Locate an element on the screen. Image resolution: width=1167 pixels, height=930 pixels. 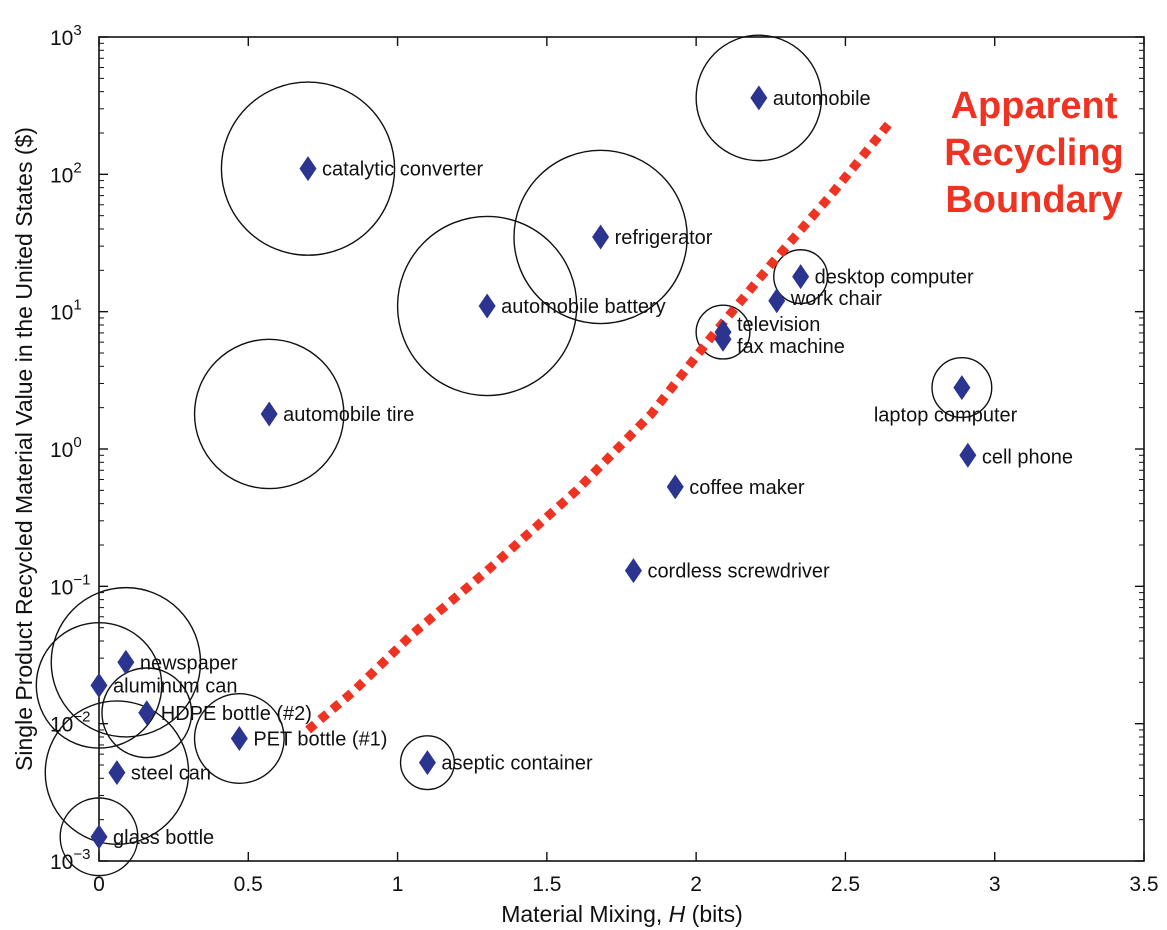
x-tick-label: 3 is located at coordinates (995, 884).